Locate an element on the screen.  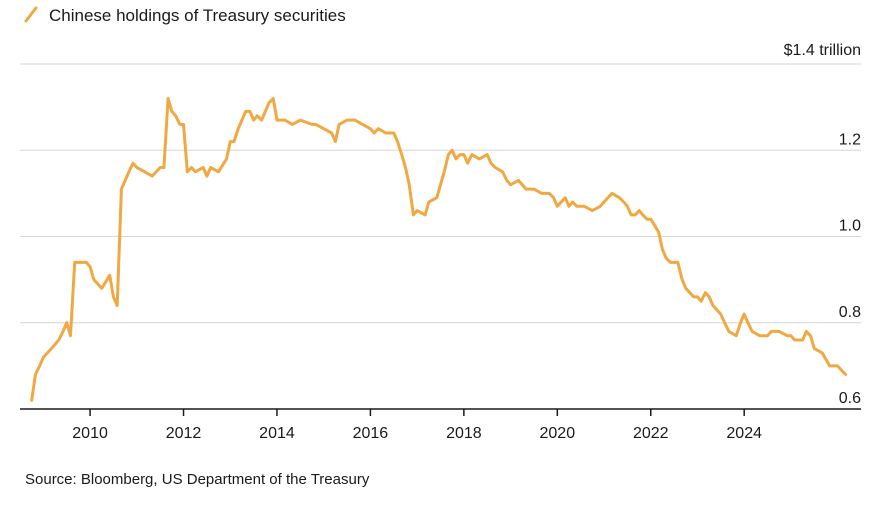
x-tick-label: 2020 is located at coordinates (558, 433).